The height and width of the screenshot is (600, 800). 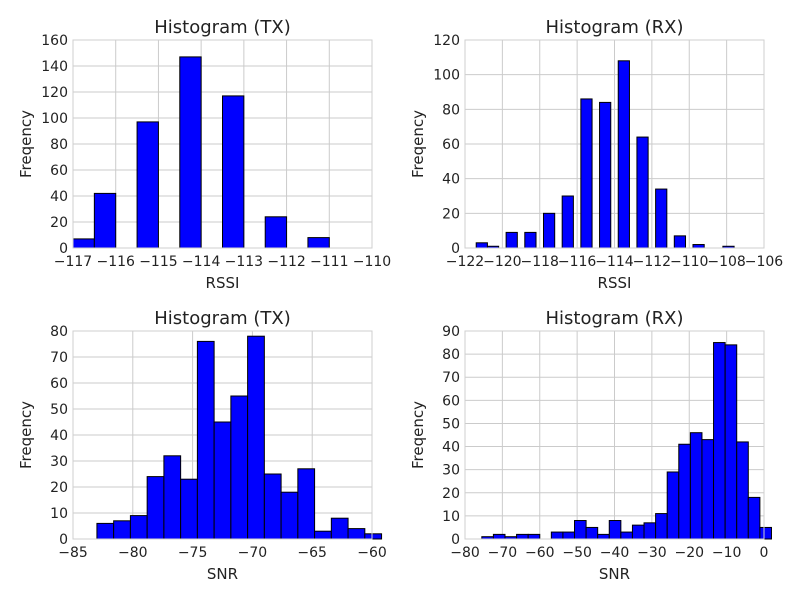 What do you see at coordinates (764, 262) in the screenshot?
I see `x-tick-label: −106` at bounding box center [764, 262].